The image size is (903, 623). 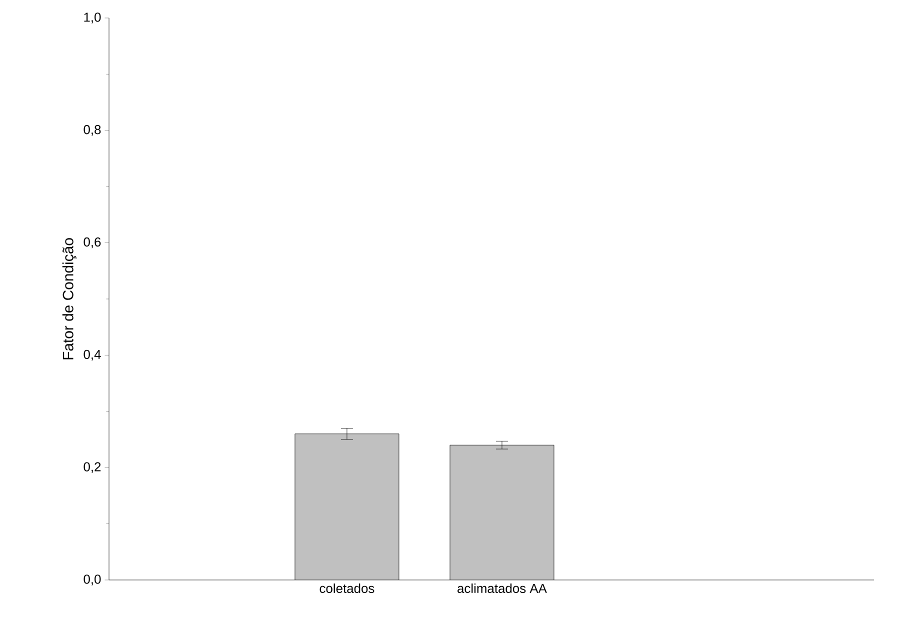 What do you see at coordinates (92, 355) in the screenshot?
I see `y-tick-label: 0,4` at bounding box center [92, 355].